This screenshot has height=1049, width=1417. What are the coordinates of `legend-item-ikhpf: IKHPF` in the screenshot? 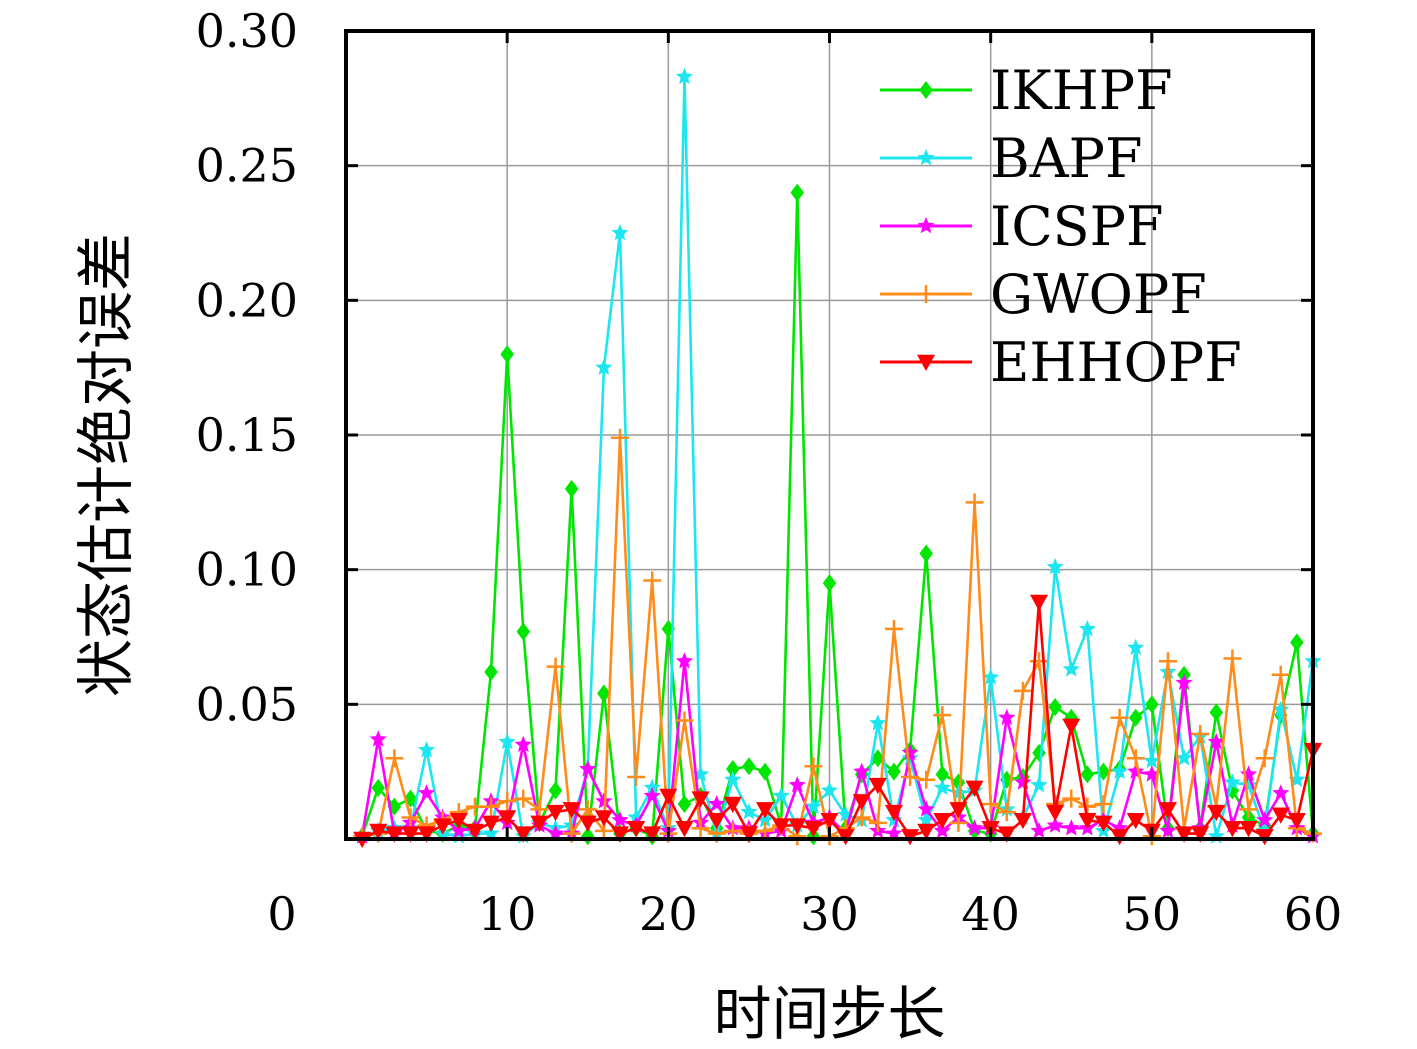 It's located at (1026, 90).